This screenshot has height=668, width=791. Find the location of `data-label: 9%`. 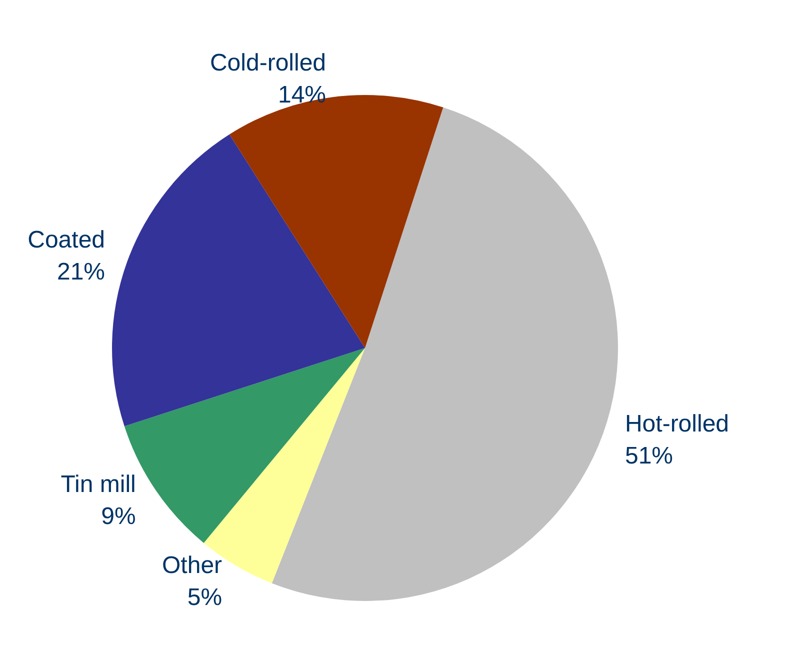

data-label: 9% is located at coordinates (118, 516).